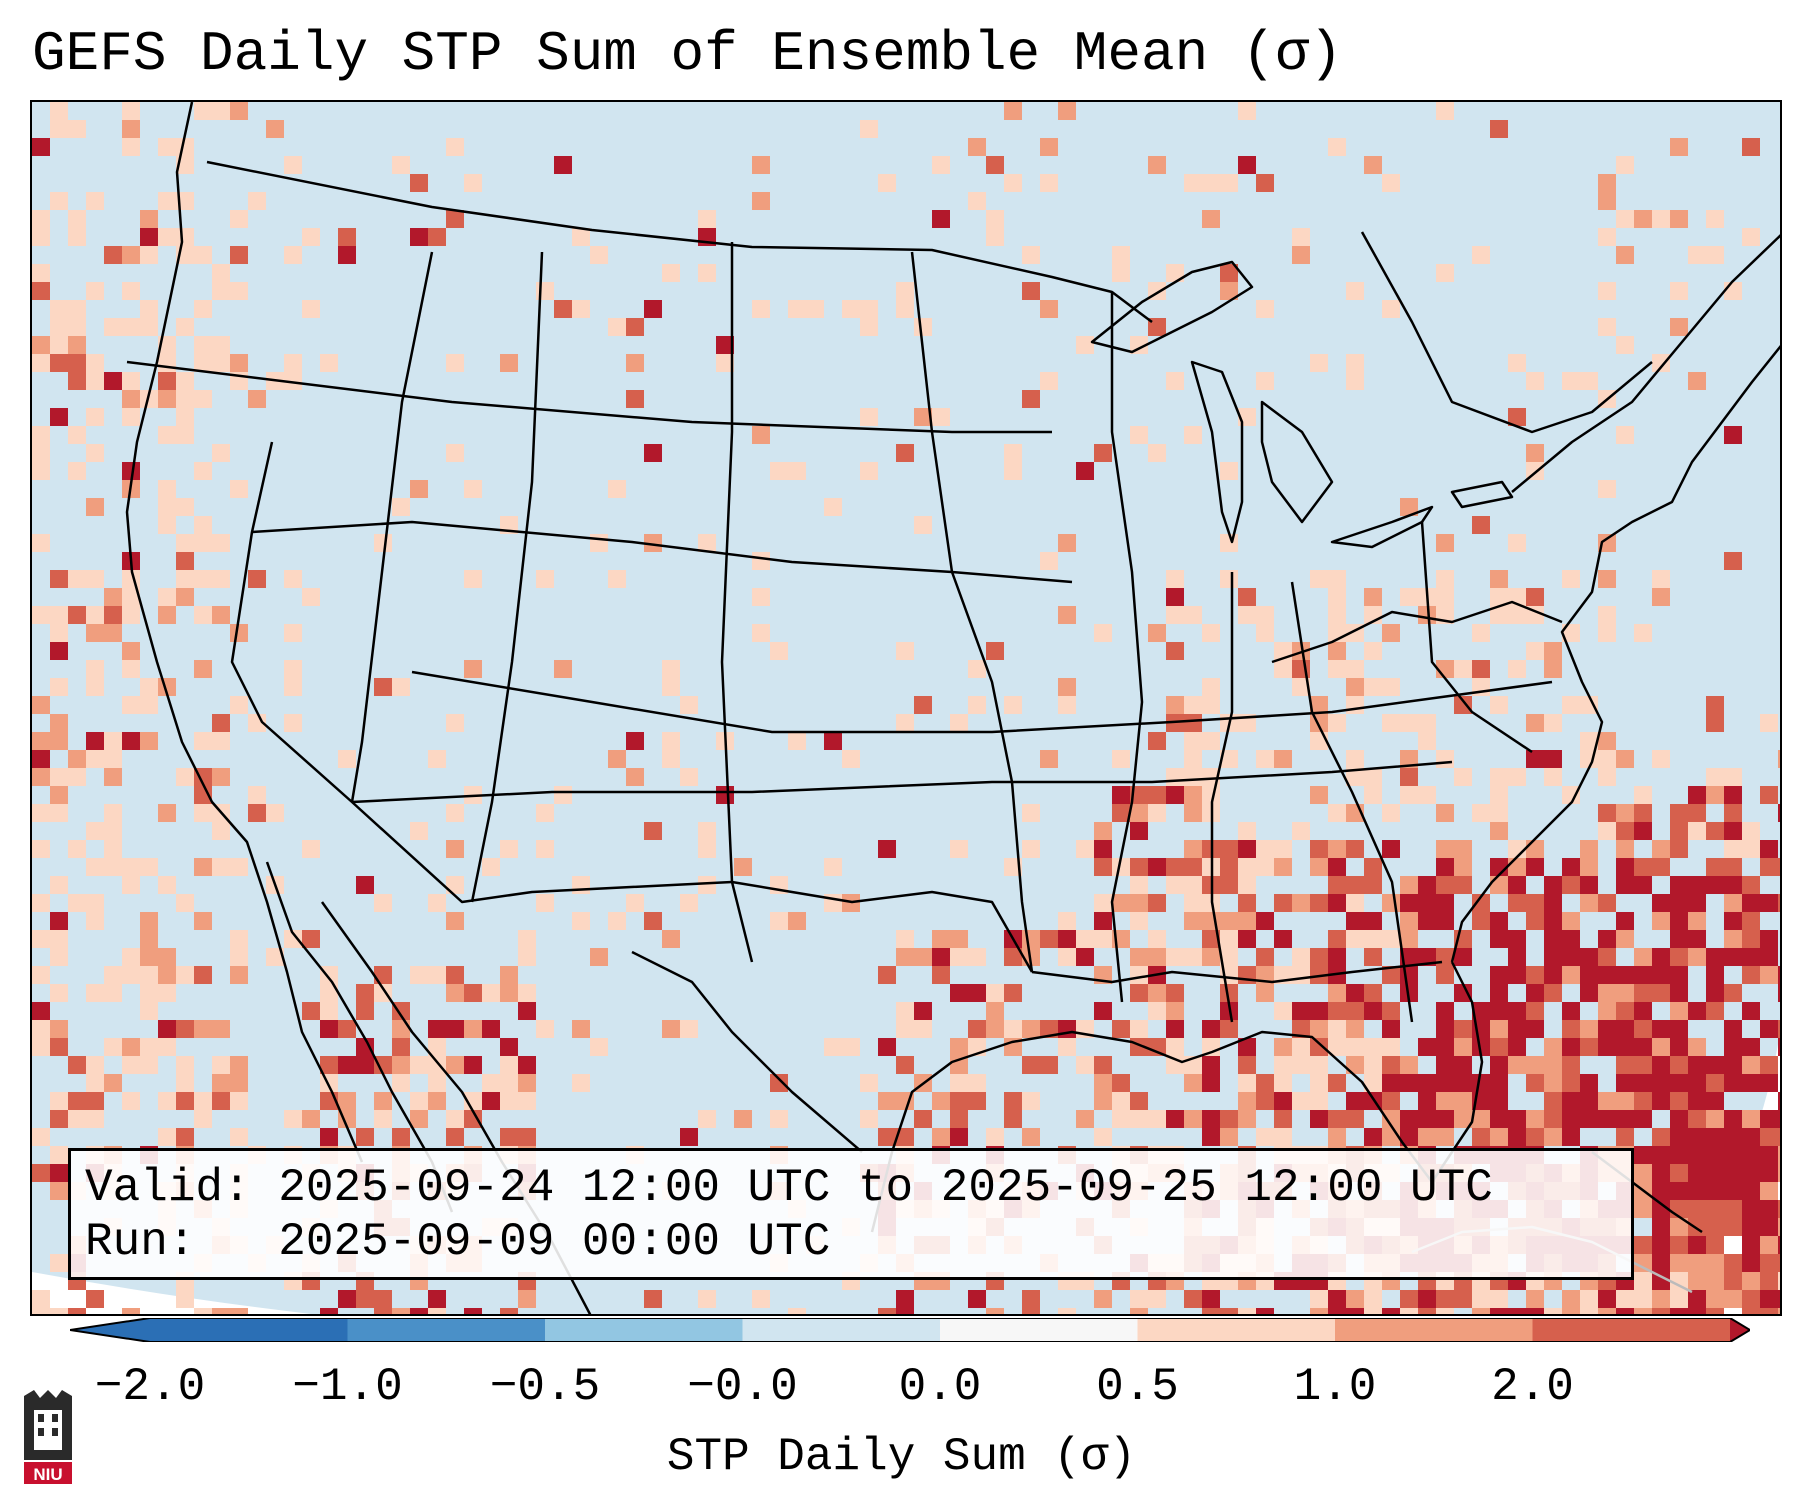 This screenshot has width=1803, height=1506. What do you see at coordinates (244, 632) in the screenshot?
I see `coastline-west` at bounding box center [244, 632].